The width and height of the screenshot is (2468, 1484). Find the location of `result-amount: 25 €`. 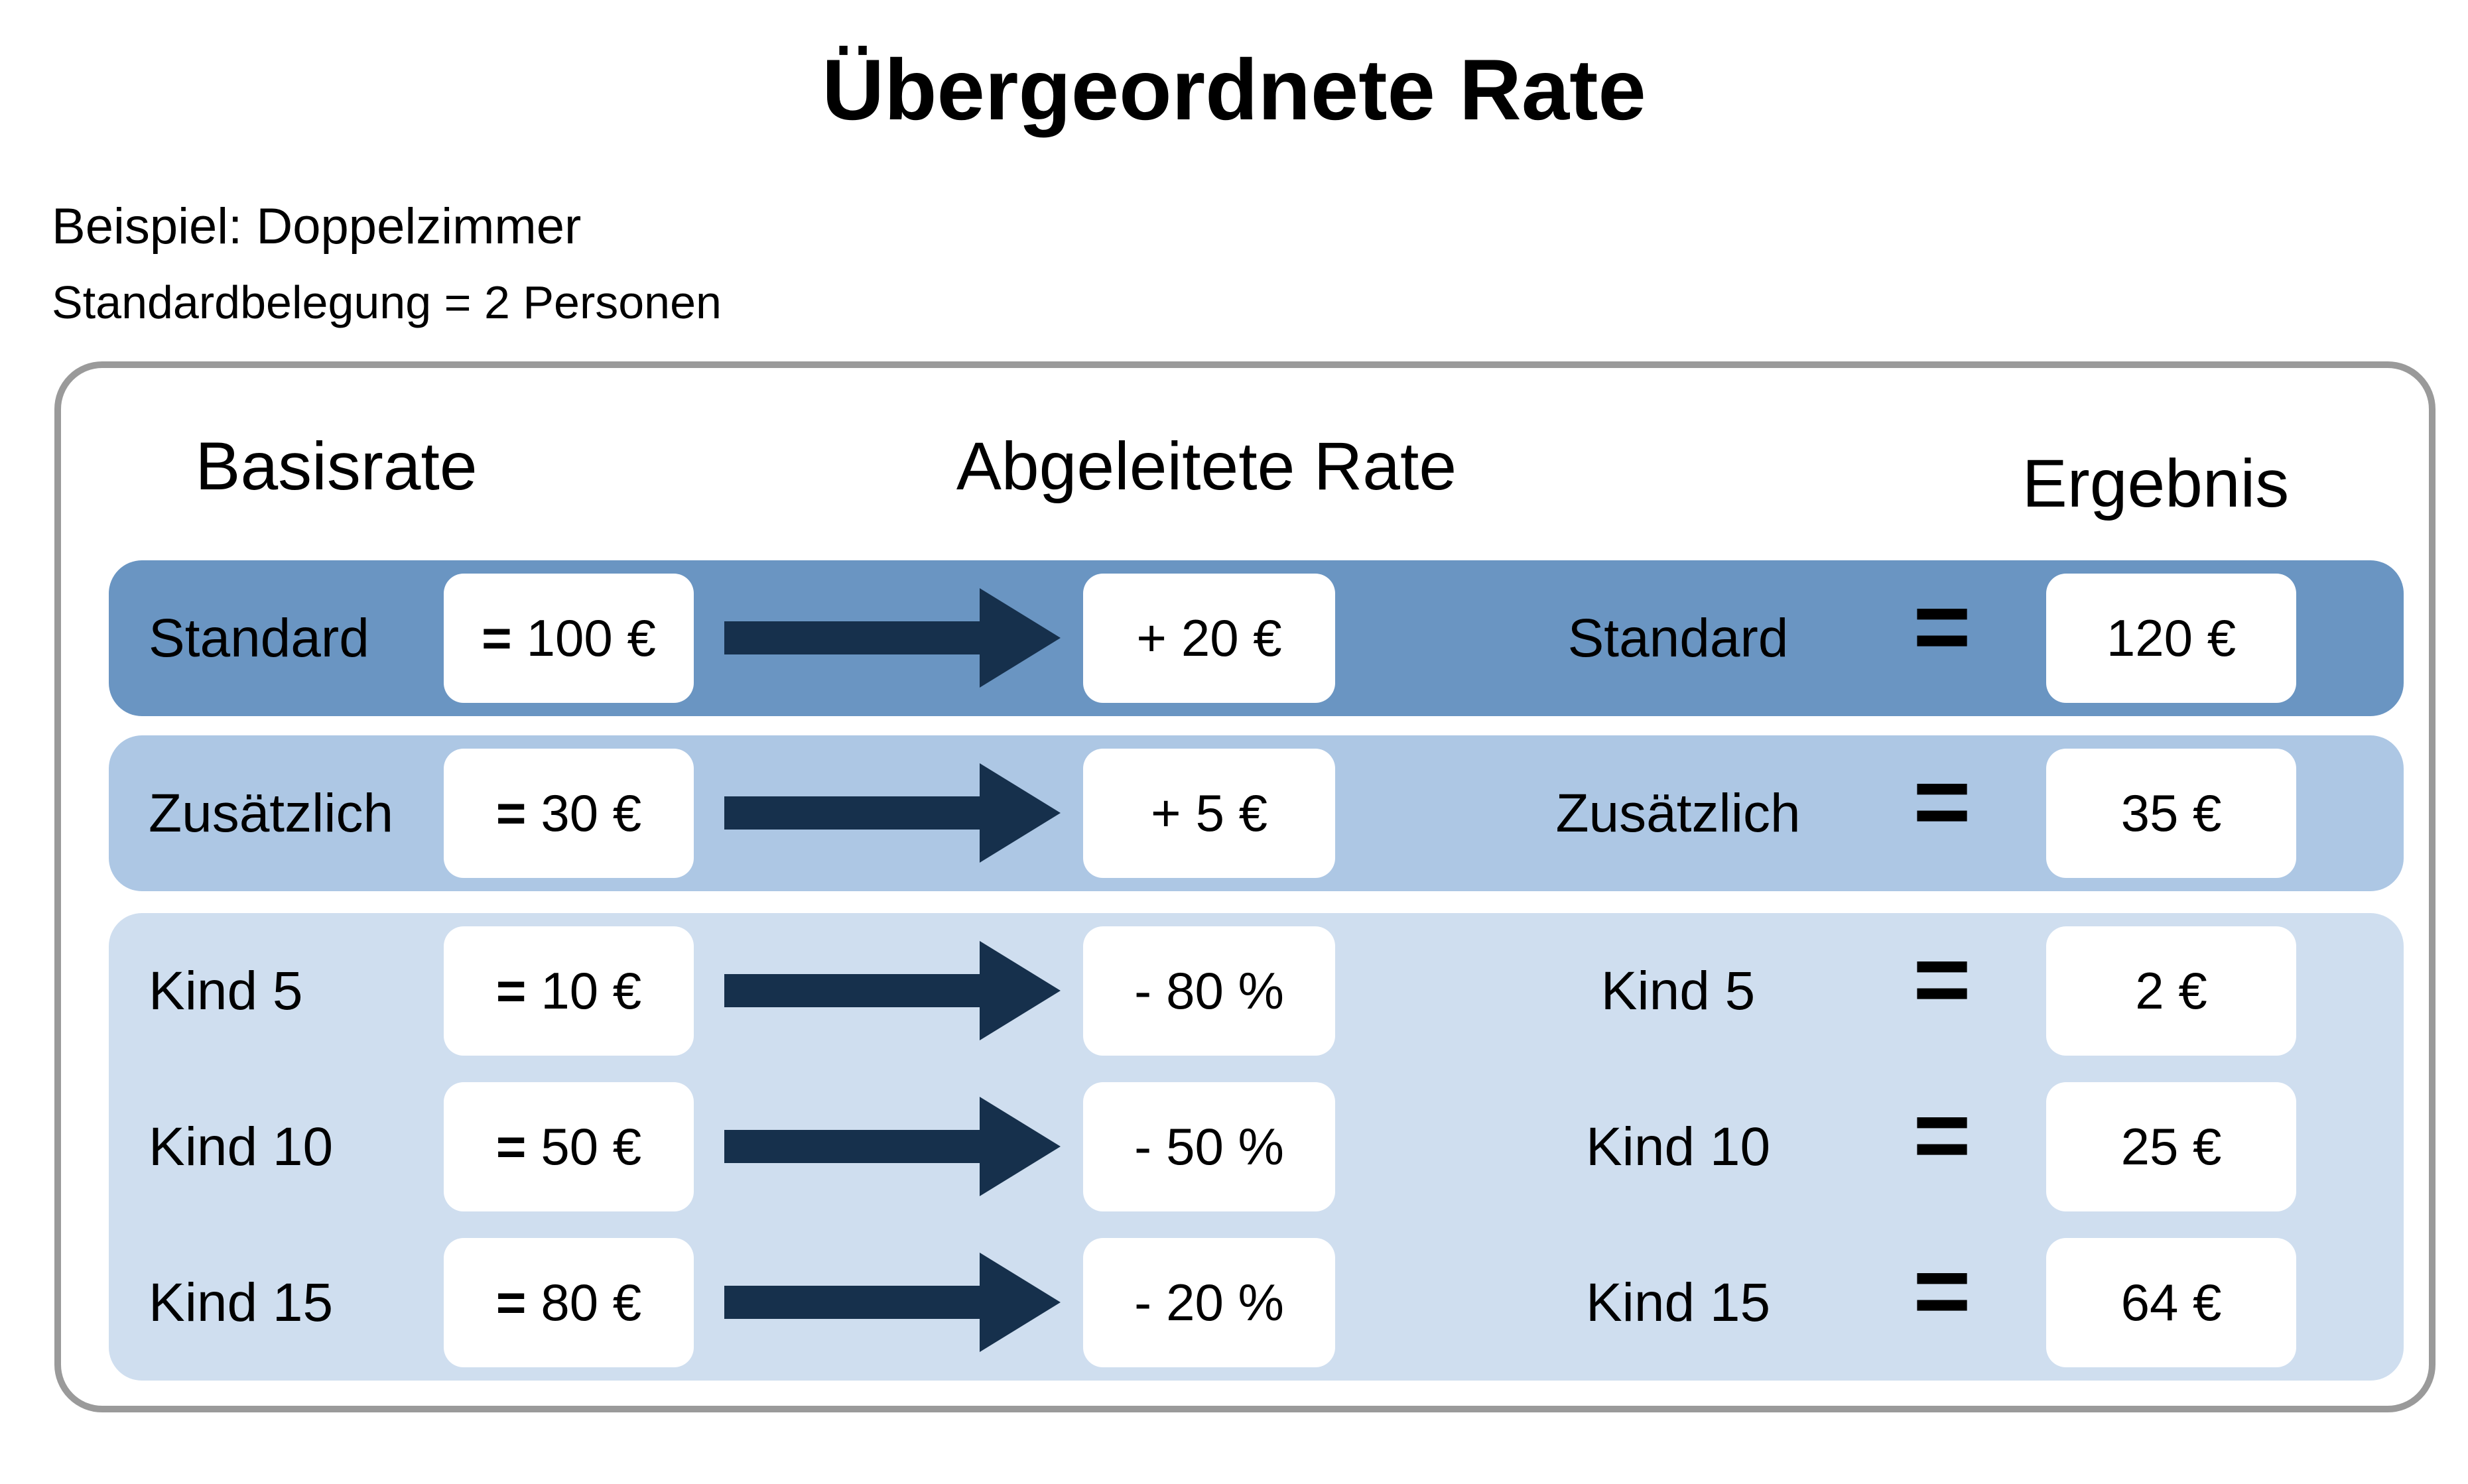

result-amount: 25 € is located at coordinates (2171, 1146).